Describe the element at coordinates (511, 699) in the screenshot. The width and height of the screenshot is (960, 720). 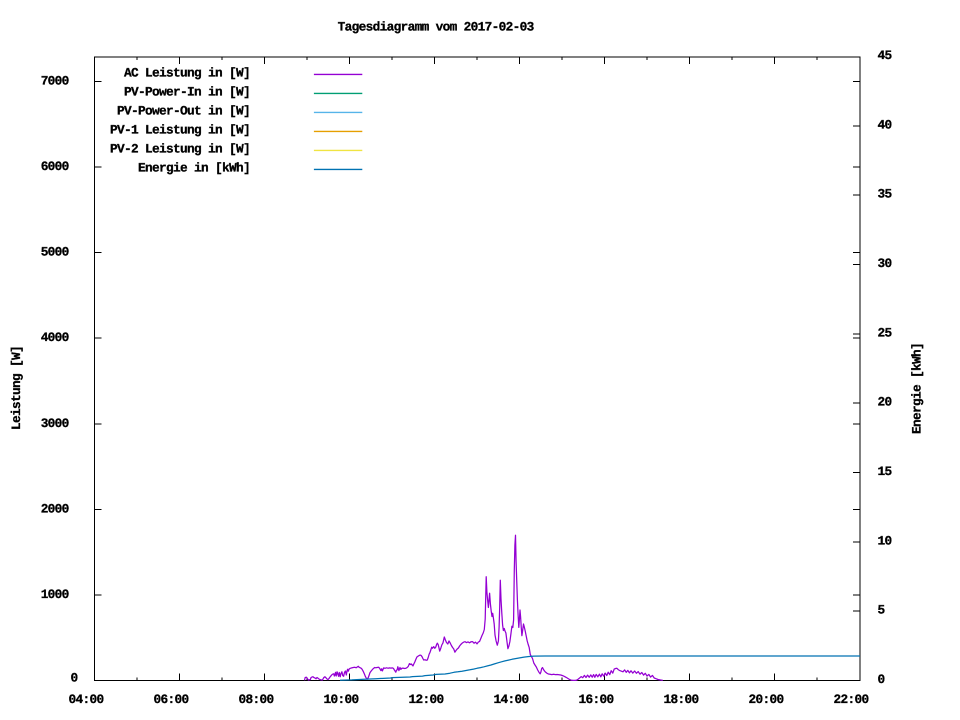
I see `svg-text: 14:00` at that location.